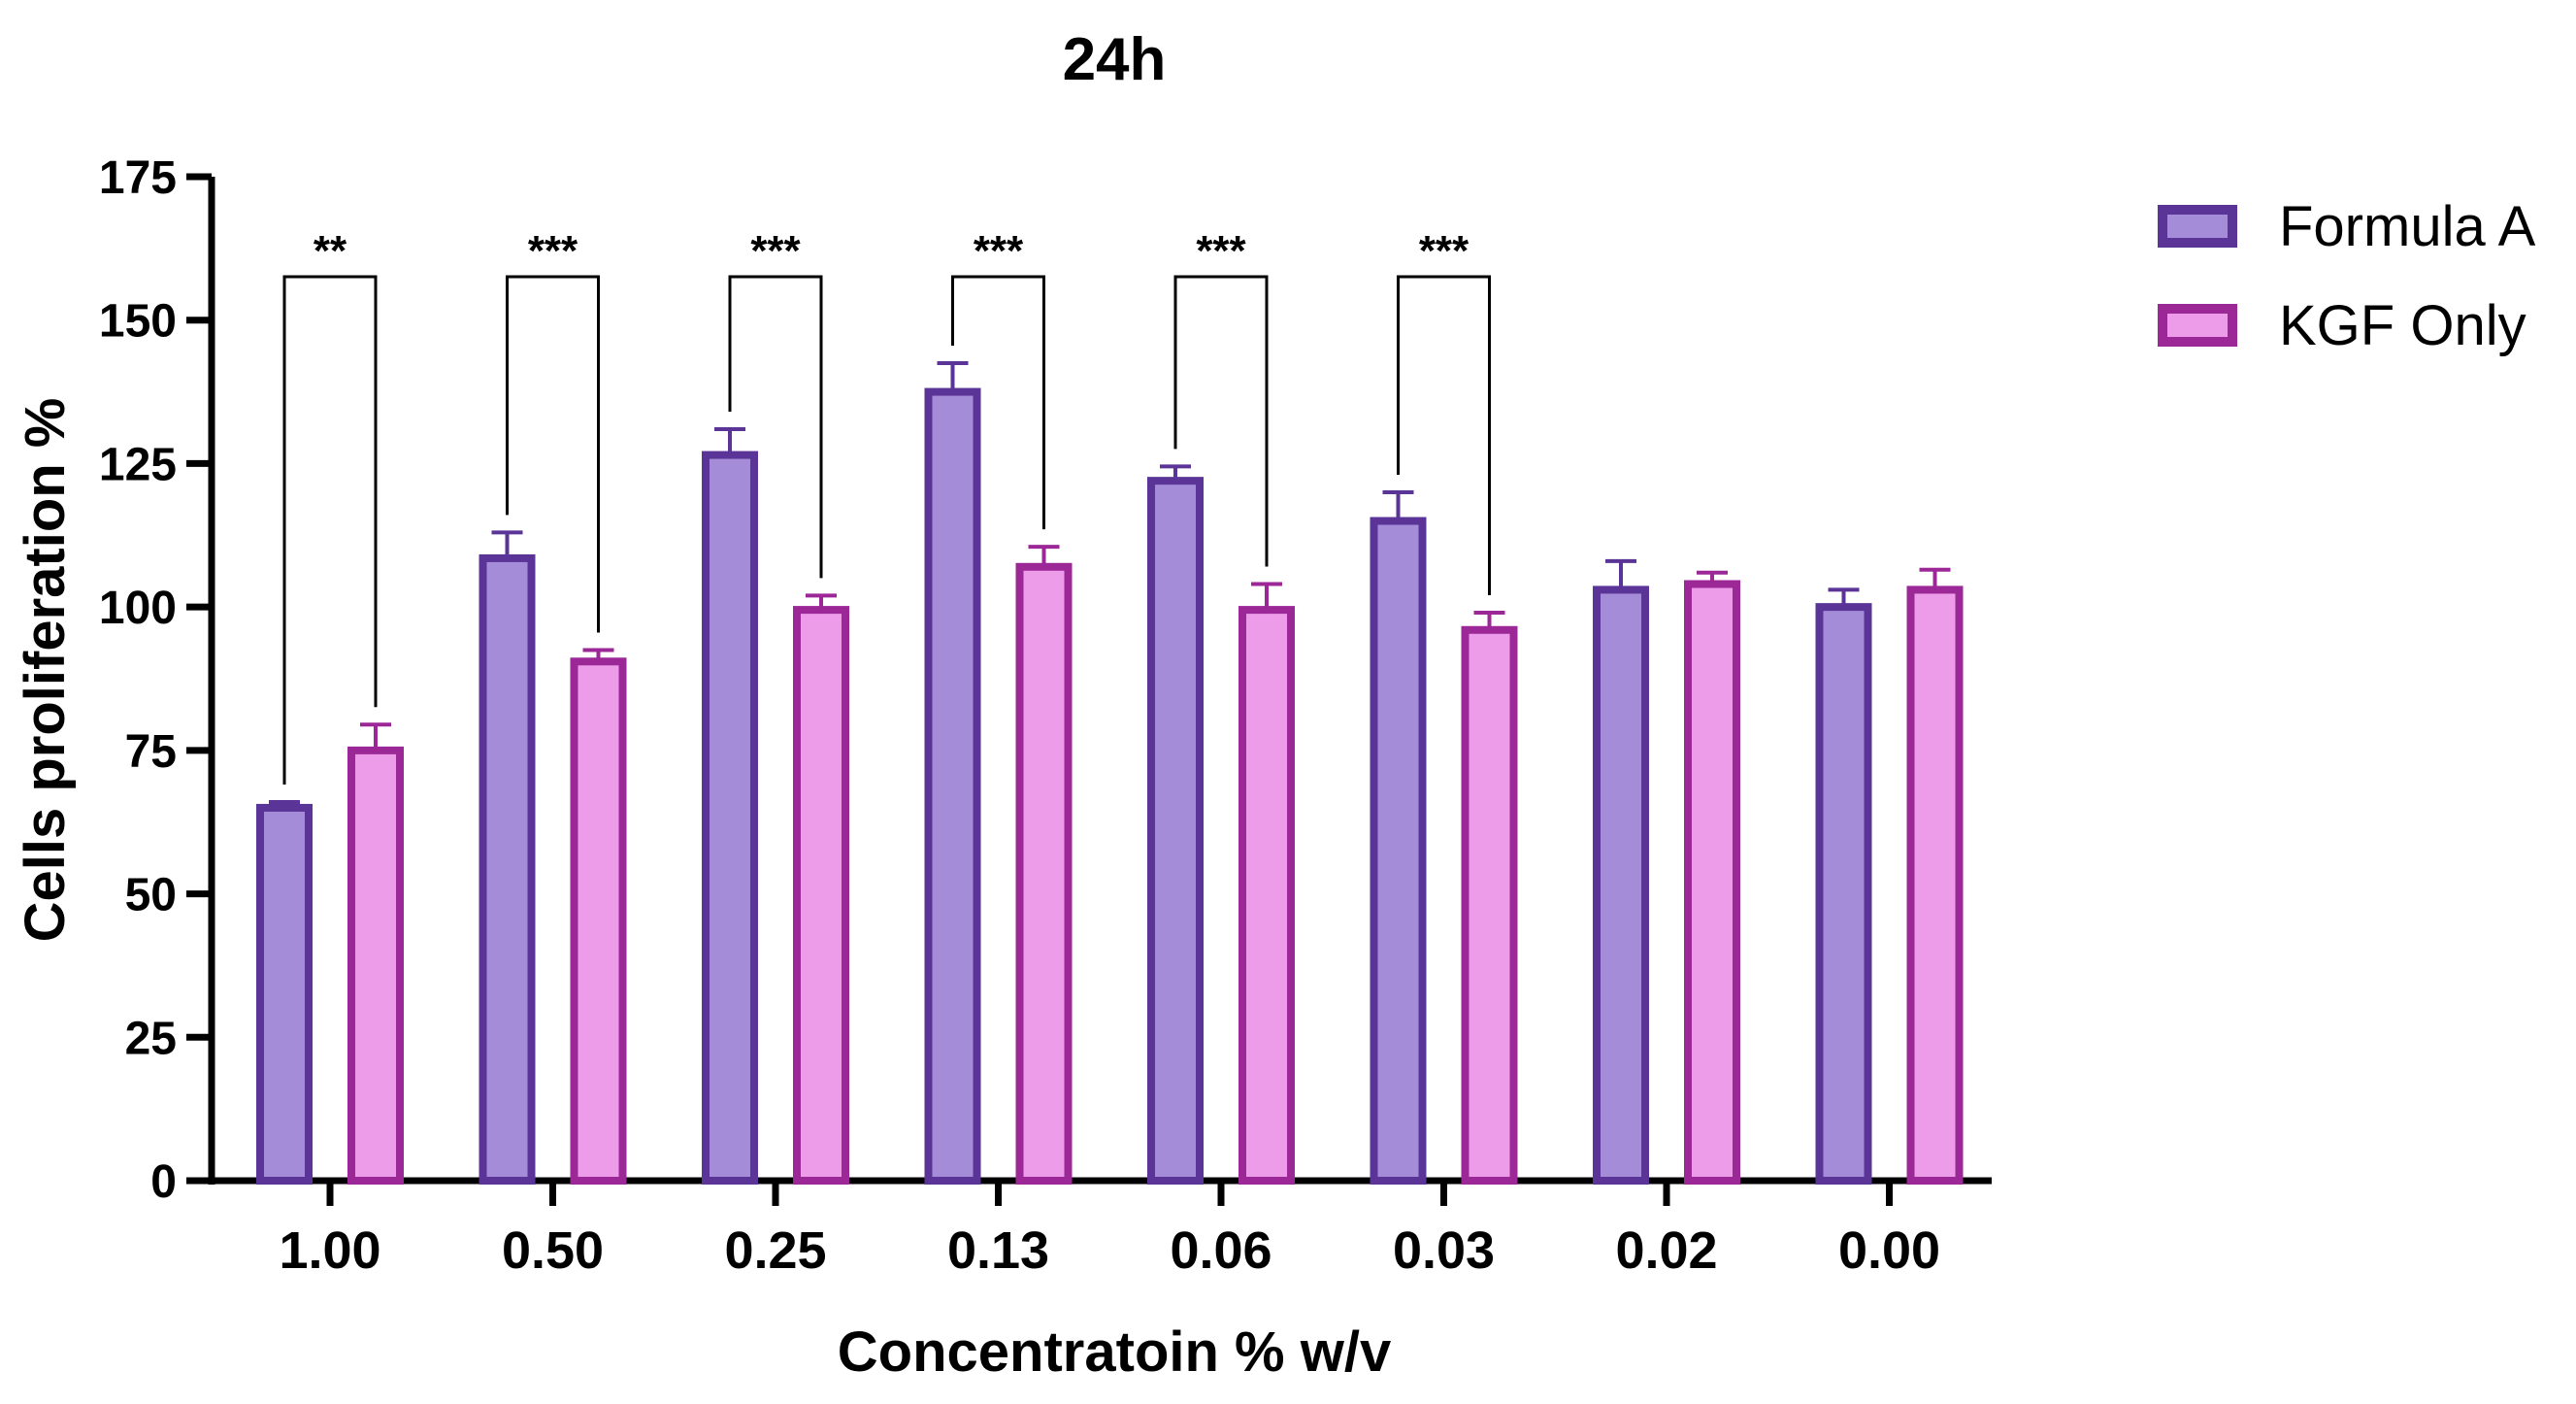  Describe the element at coordinates (1115, 59) in the screenshot. I see `chart-title: 24h` at that location.